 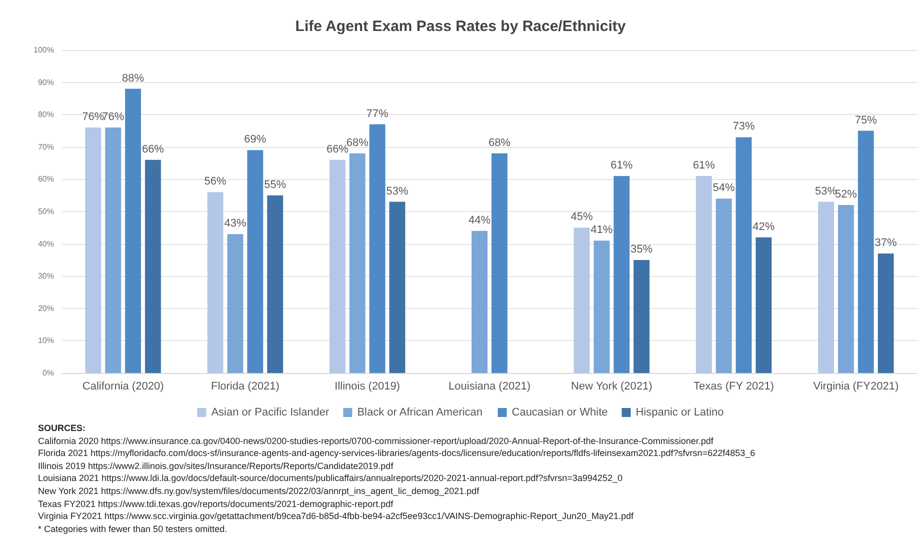 I want to click on data-label: 43%, so click(x=235, y=224).